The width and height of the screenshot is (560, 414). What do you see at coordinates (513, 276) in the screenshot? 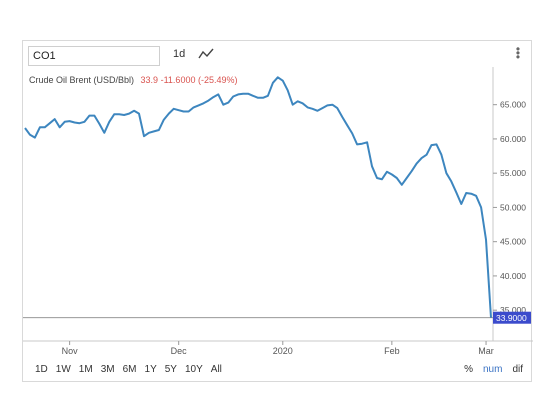
I see `y-tick-label: 40.000` at bounding box center [513, 276].